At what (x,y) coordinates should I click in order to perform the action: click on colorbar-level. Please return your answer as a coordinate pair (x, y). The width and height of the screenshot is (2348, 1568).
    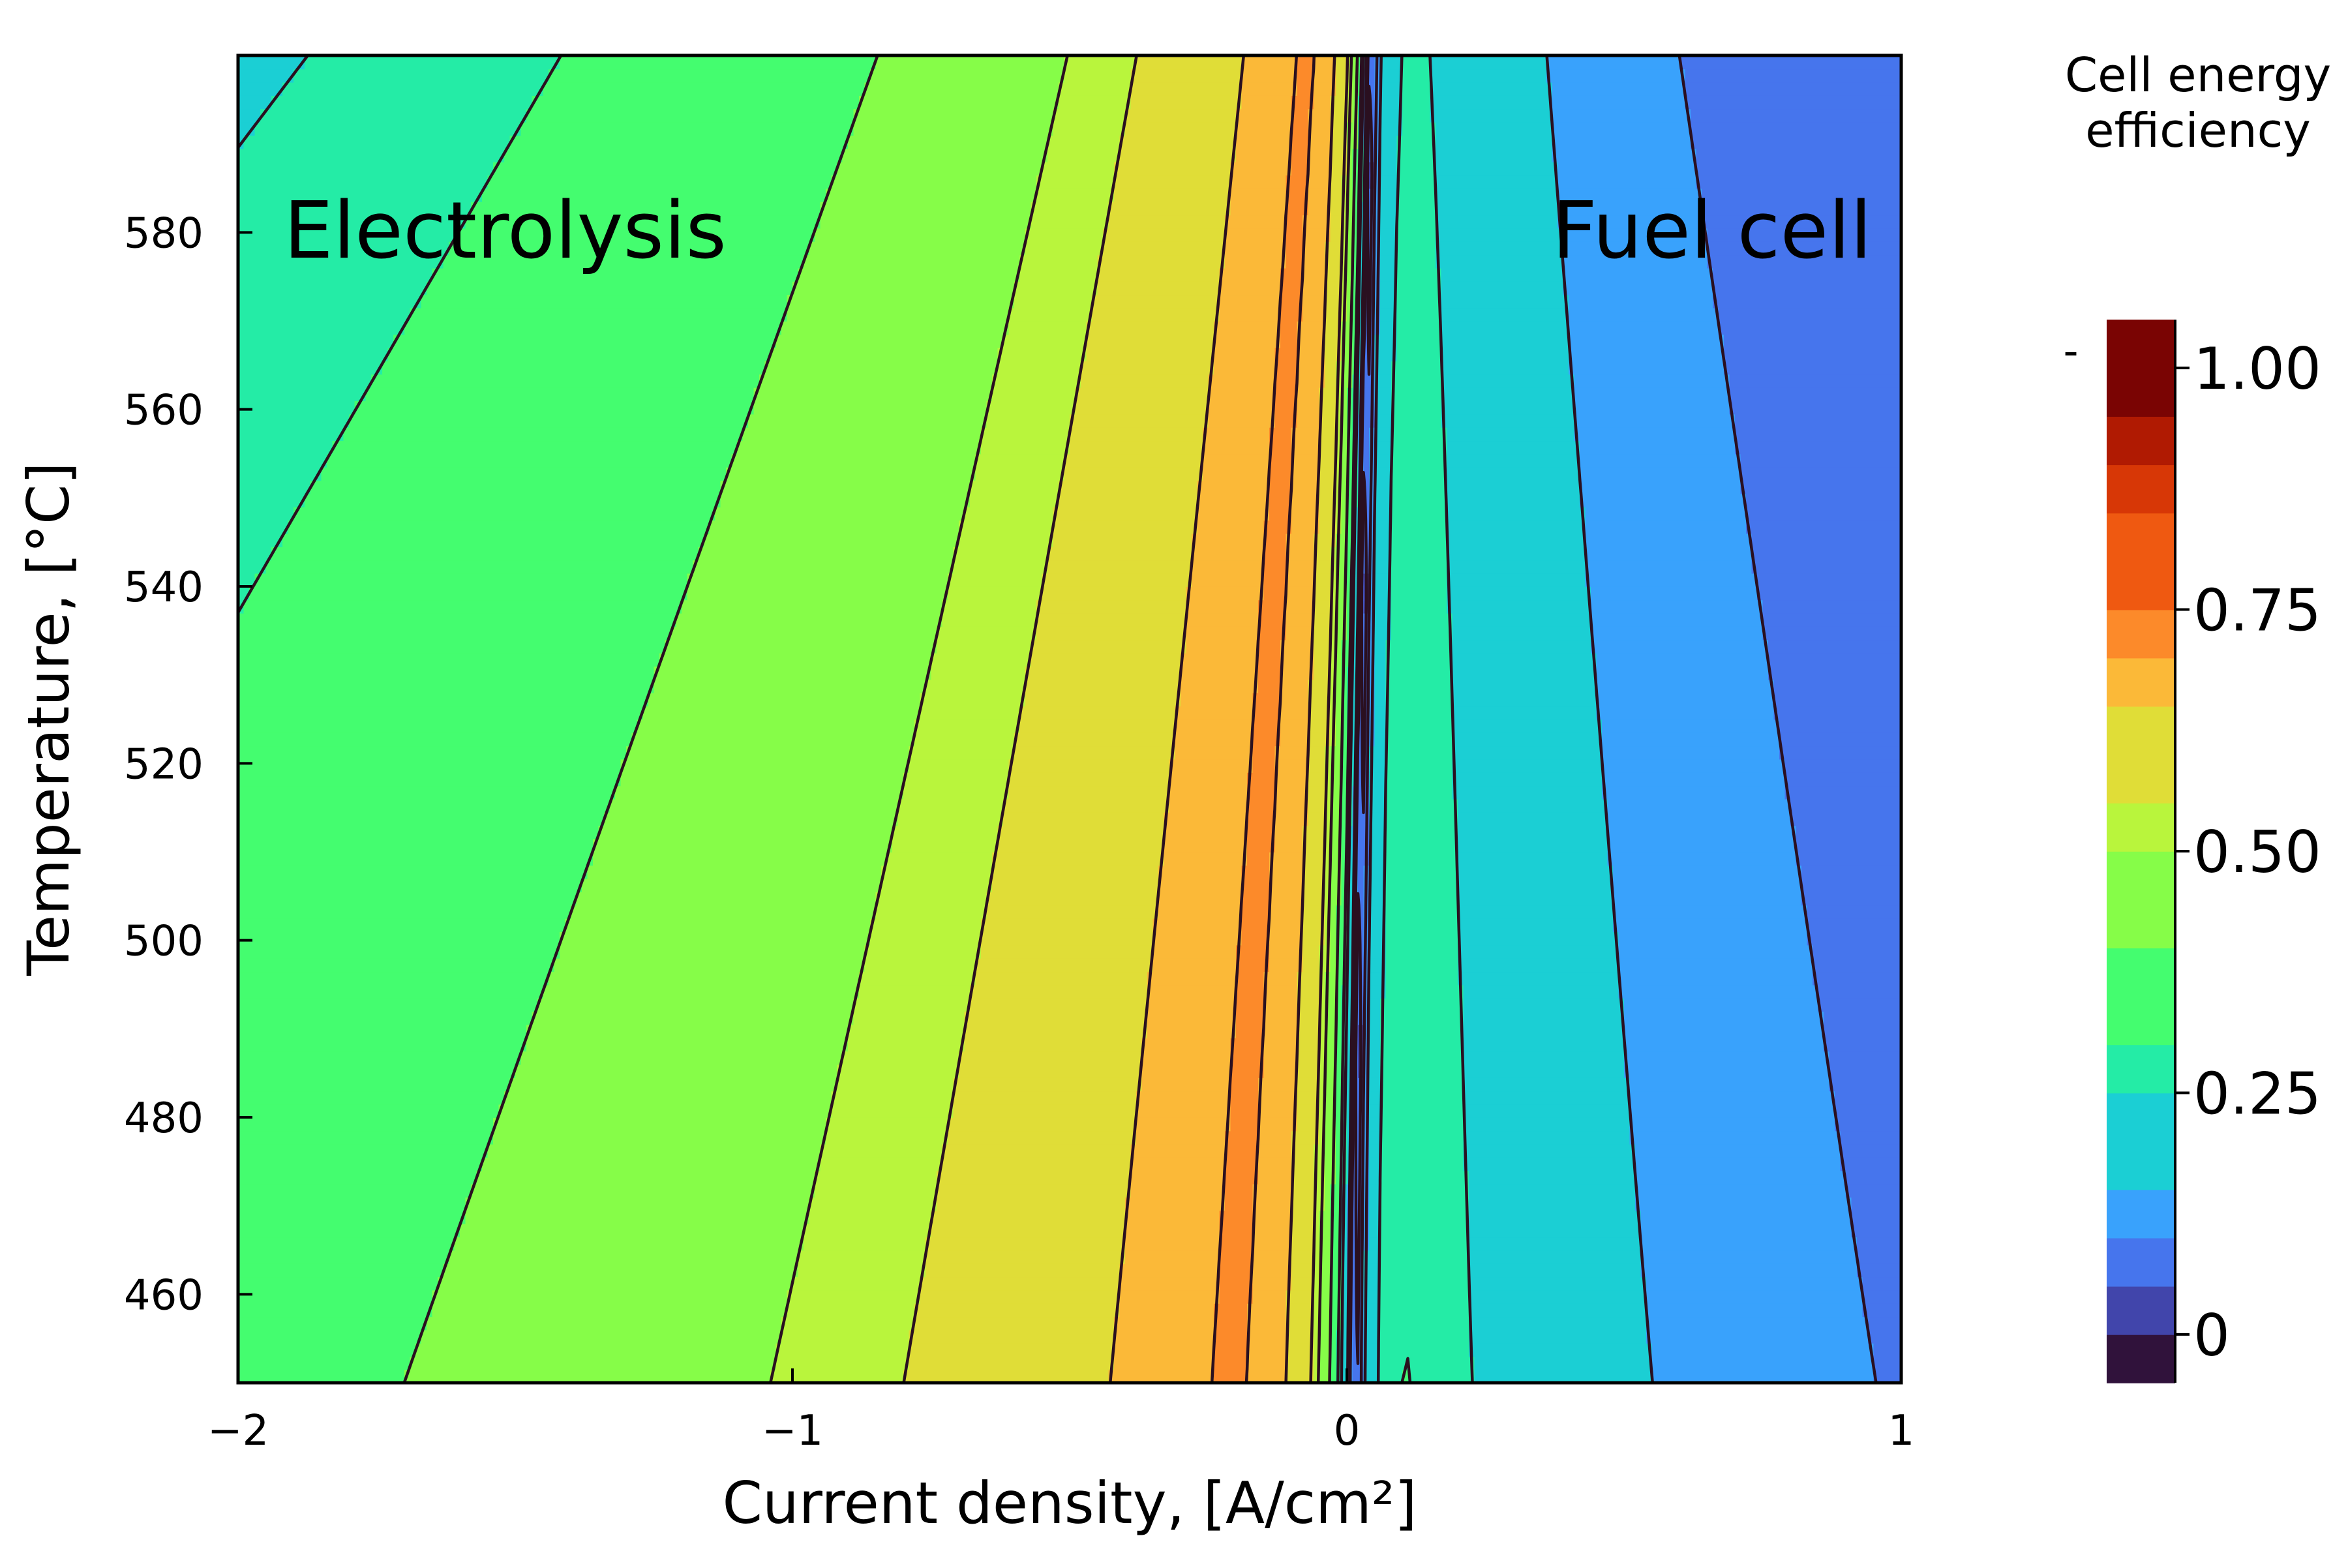
    Looking at the image, I should click on (2141, 1262).